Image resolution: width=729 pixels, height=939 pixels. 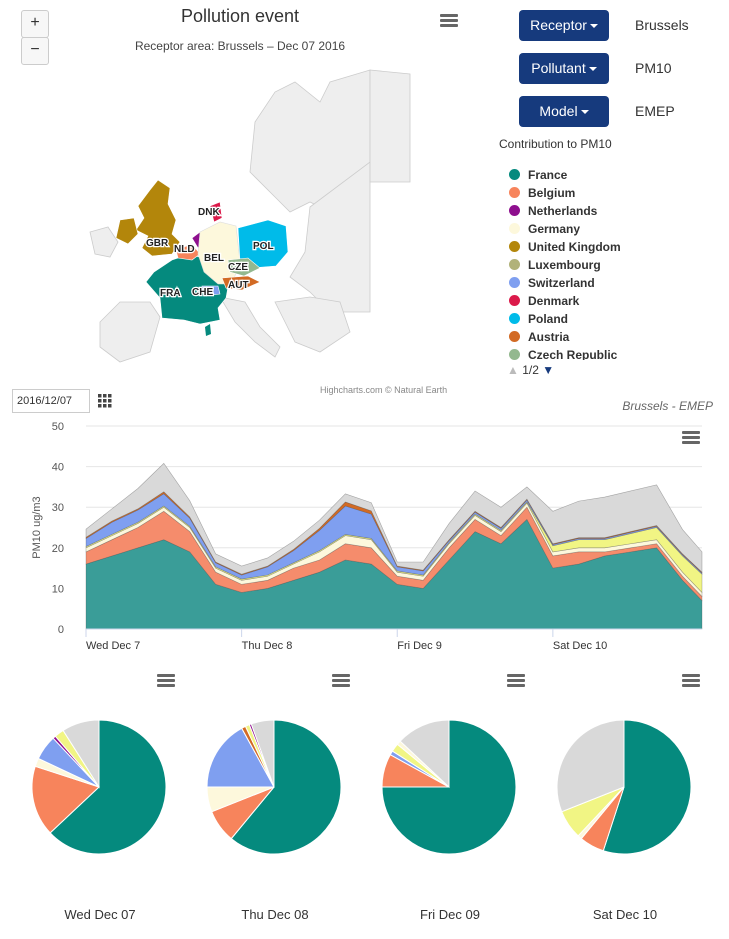 What do you see at coordinates (157, 243) in the screenshot?
I see `map-label-gbr: GBR` at bounding box center [157, 243].